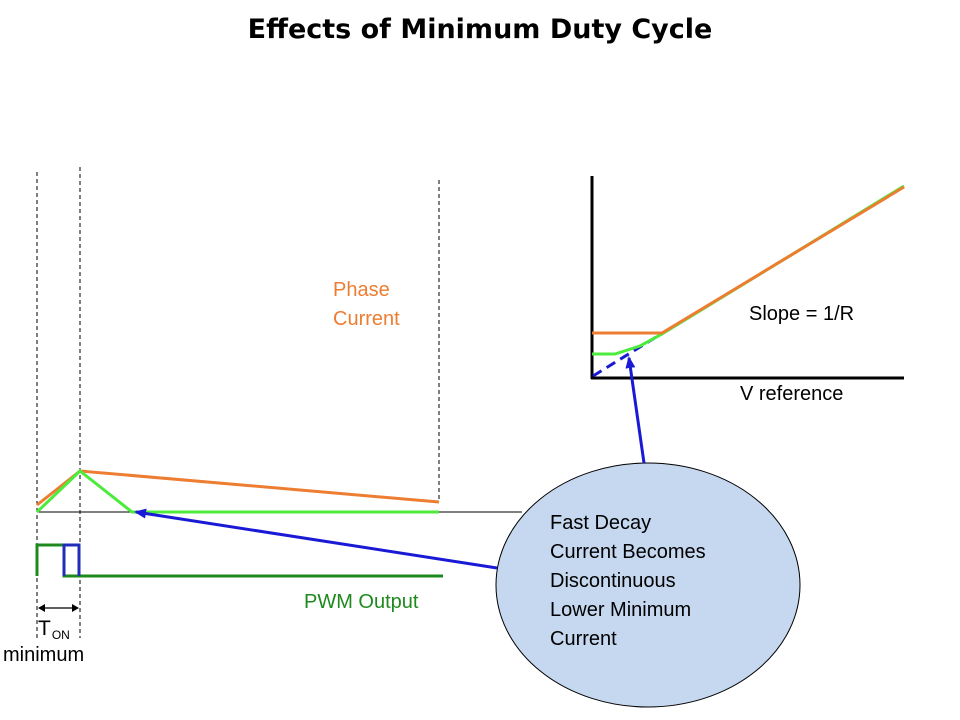 The image size is (960, 720). I want to click on callout-line: Discontinuous, so click(613, 581).